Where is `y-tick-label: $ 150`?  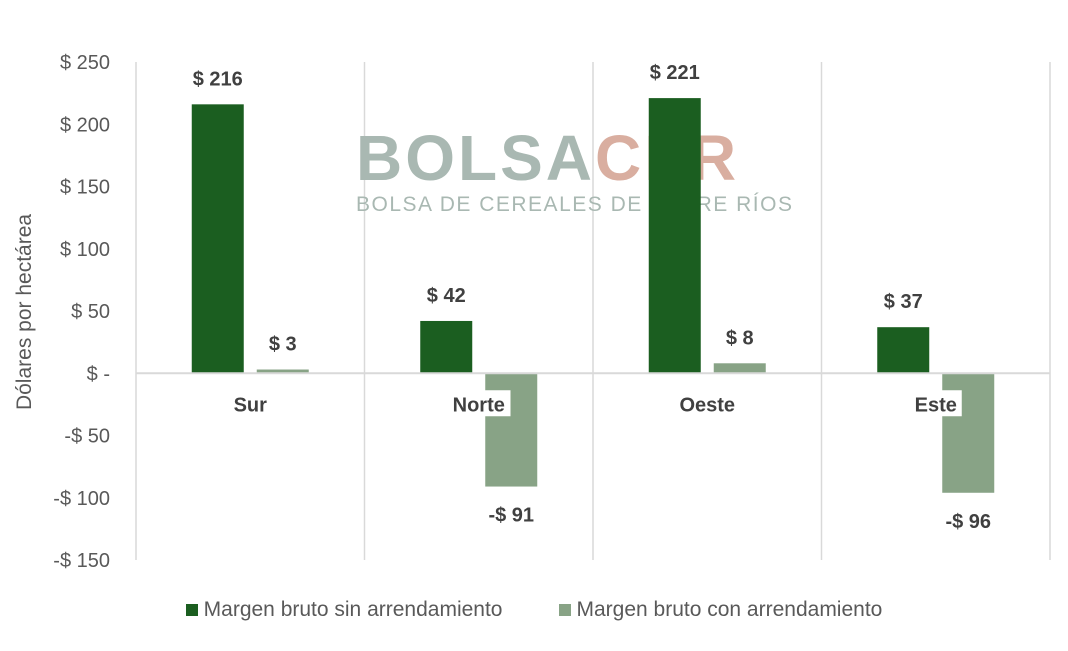 y-tick-label: $ 150 is located at coordinates (85, 188).